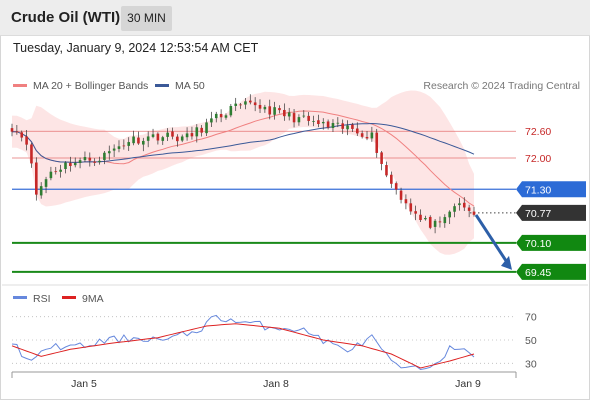 The width and height of the screenshot is (590, 400). I want to click on rsi-legend-label: RSI, so click(42, 299).